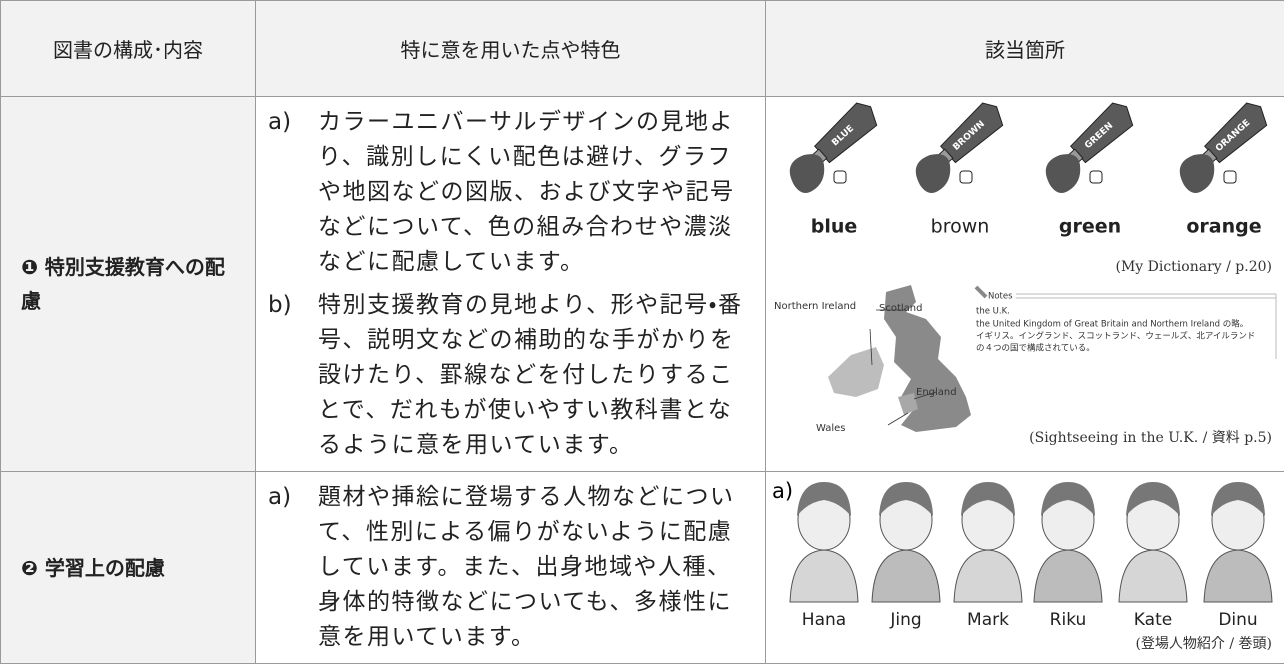  What do you see at coordinates (815, 306) in the screenshot?
I see `map-label: Northern Ireland` at bounding box center [815, 306].